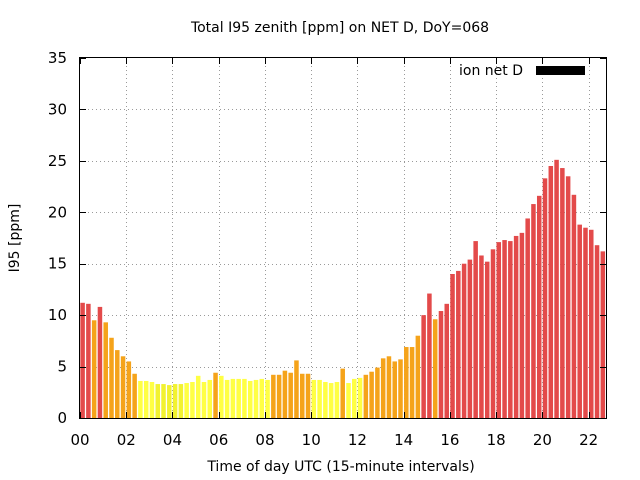 This screenshot has width=640, height=480. I want to click on y-tick-label: 20, so click(57, 212).